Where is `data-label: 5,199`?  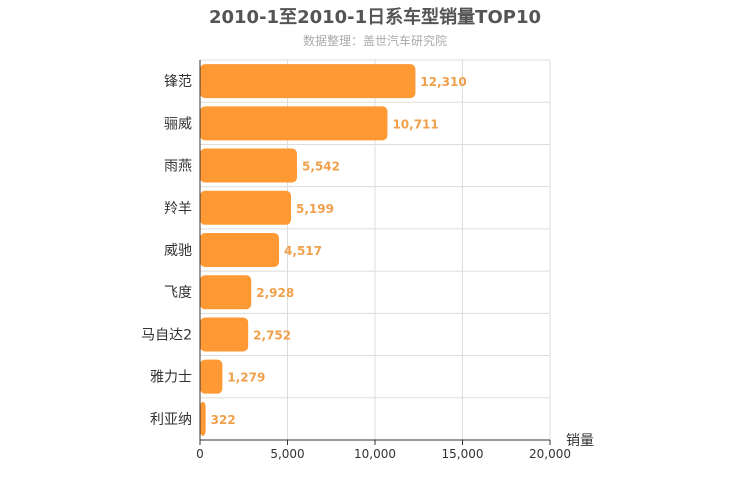 data-label: 5,199 is located at coordinates (315, 209).